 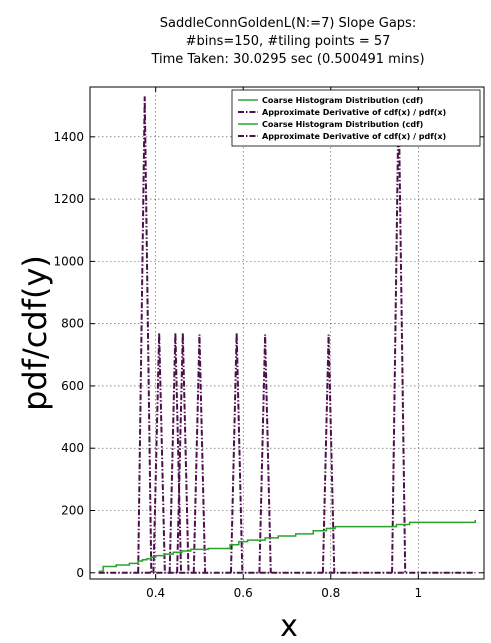 I want to click on title-line-3: Time Taken: 30.0295 sec (0.500491 mins), so click(x=287, y=59).